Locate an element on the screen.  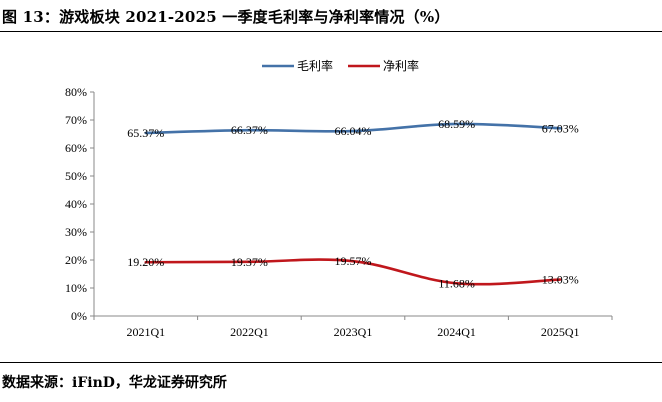
data-label: 68.59% is located at coordinates (456, 124).